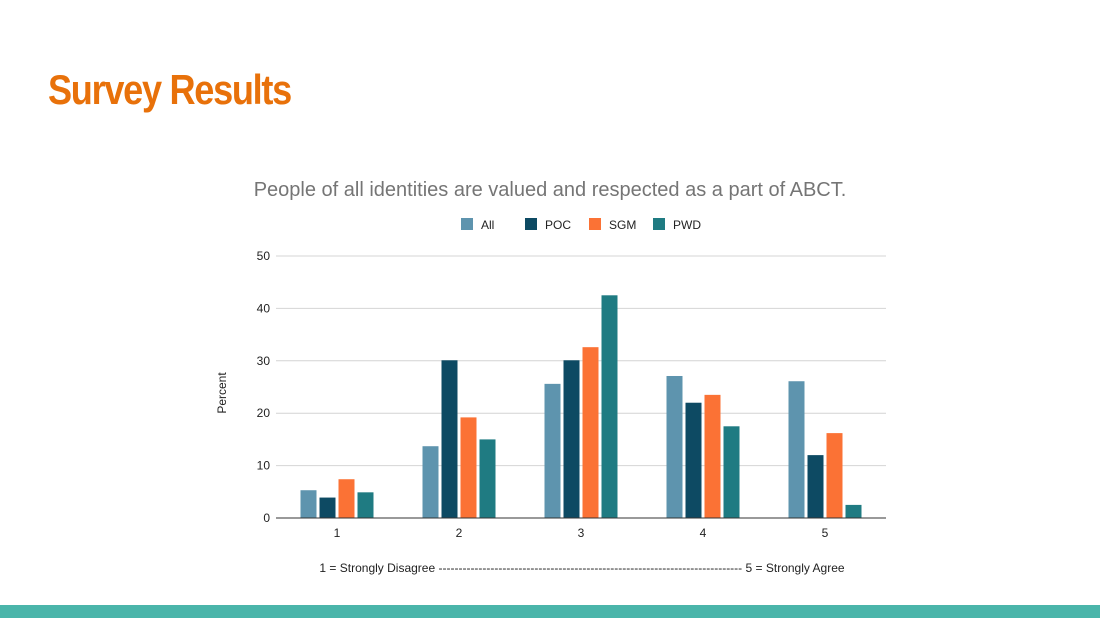 Image resolution: width=1100 pixels, height=618 pixels. Describe the element at coordinates (264, 361) in the screenshot. I see `y-tick-label: 30` at that location.